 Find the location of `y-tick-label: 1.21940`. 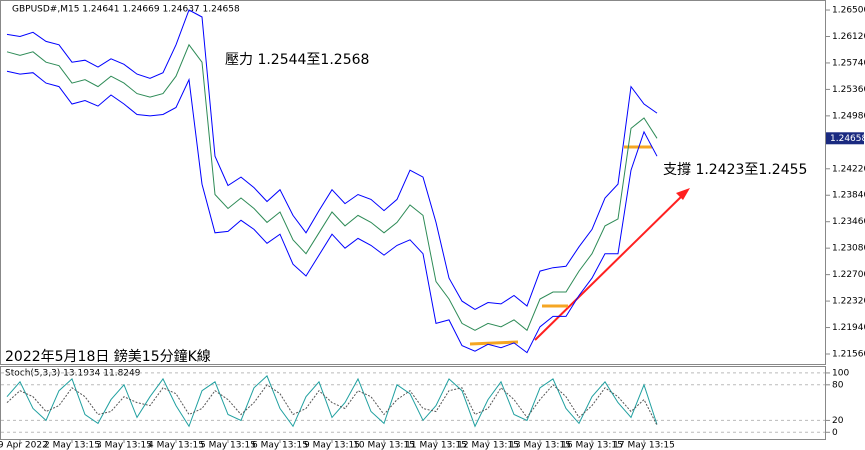

y-tick-label: 1.21940 is located at coordinates (848, 328).